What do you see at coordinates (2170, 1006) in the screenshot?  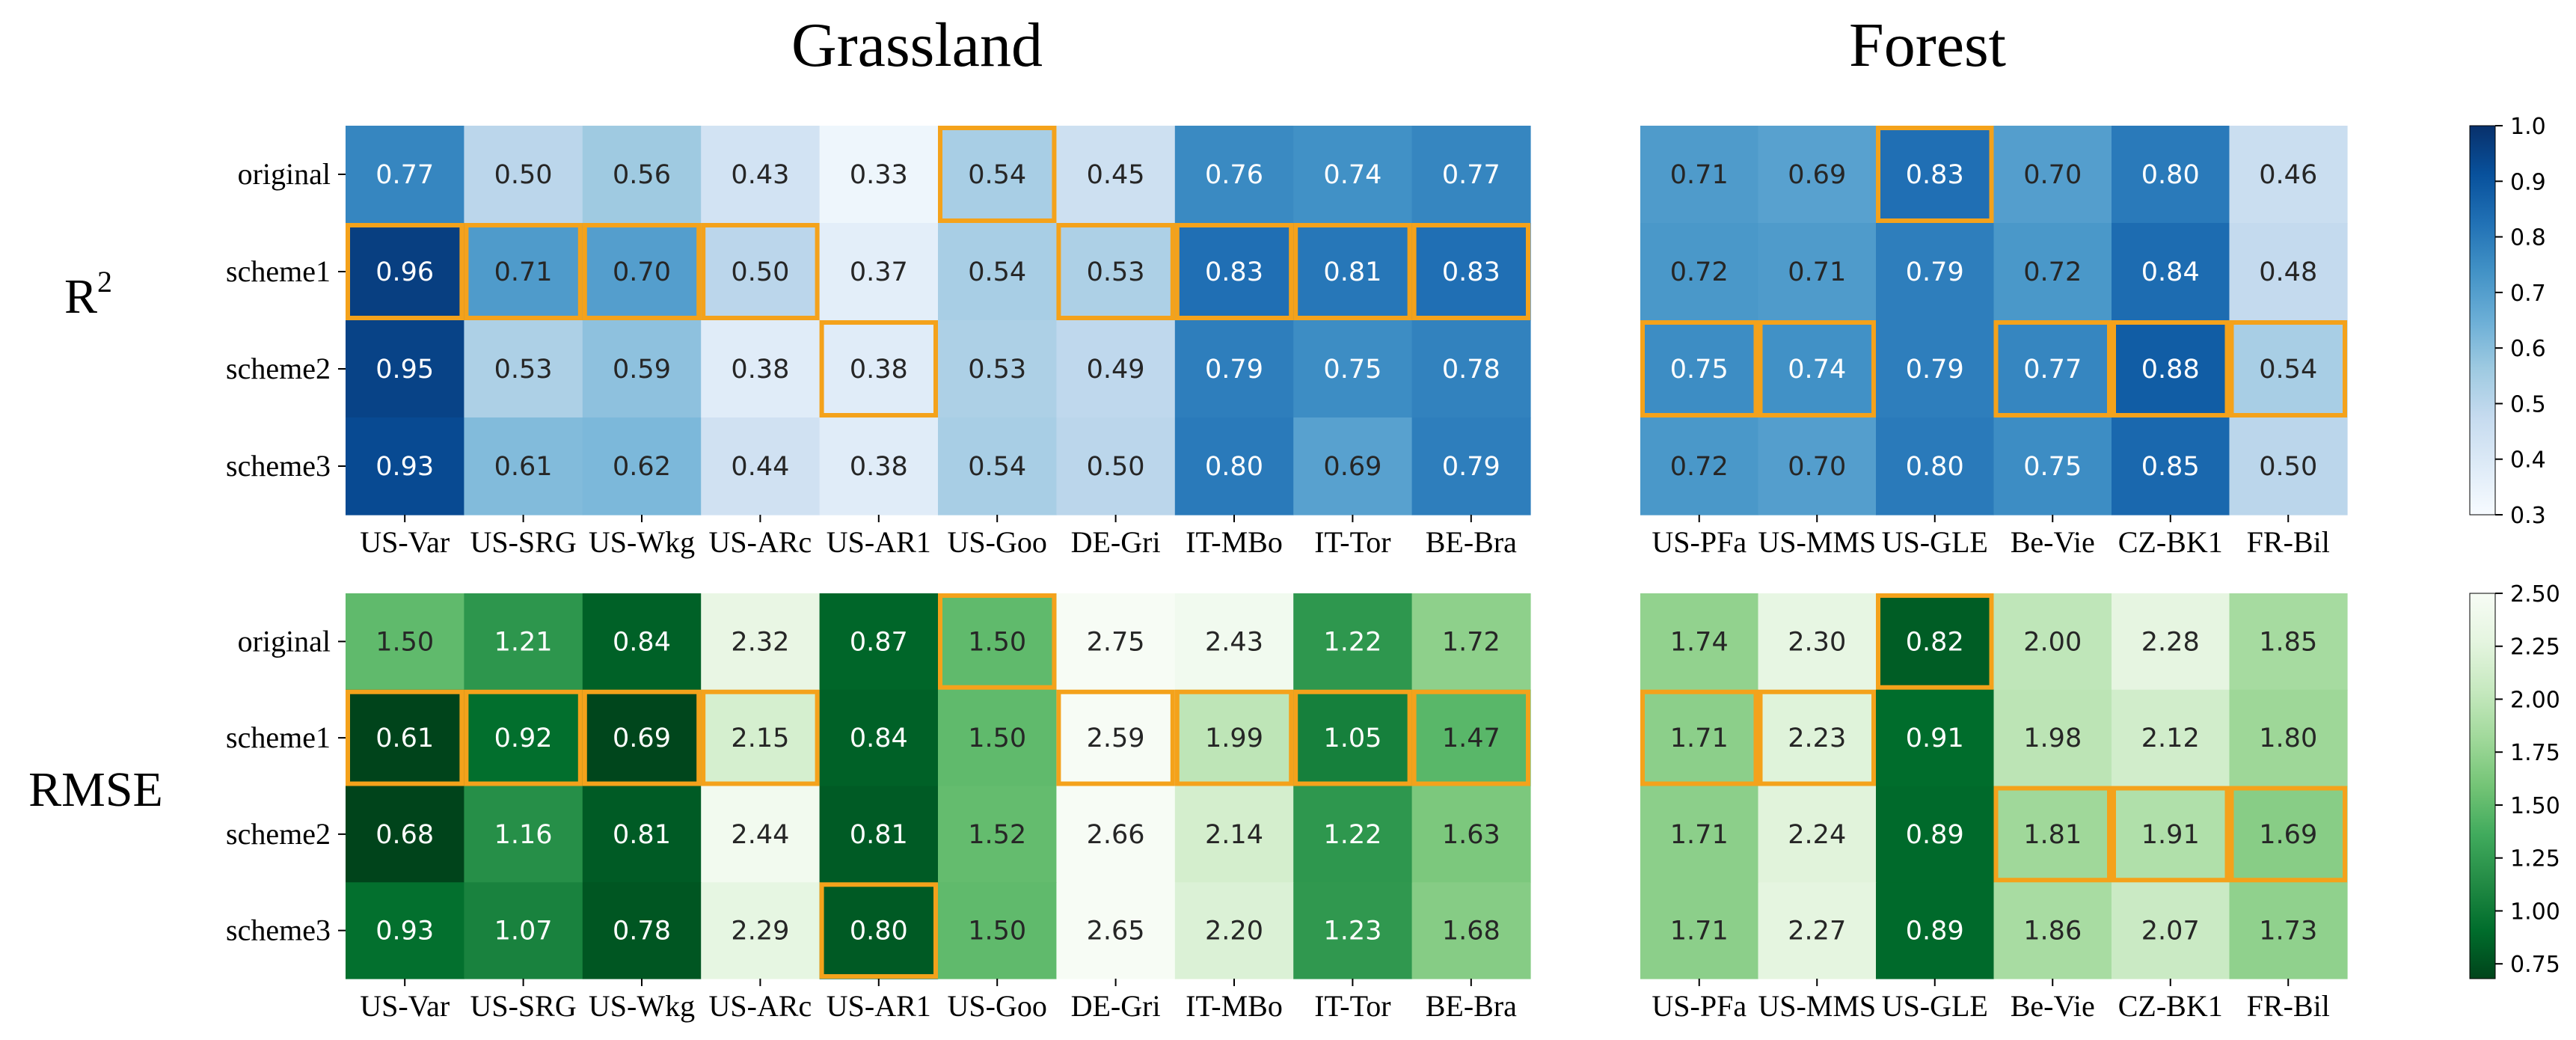 I see `rmse-forest-column-label: CZ-BK1` at bounding box center [2170, 1006].